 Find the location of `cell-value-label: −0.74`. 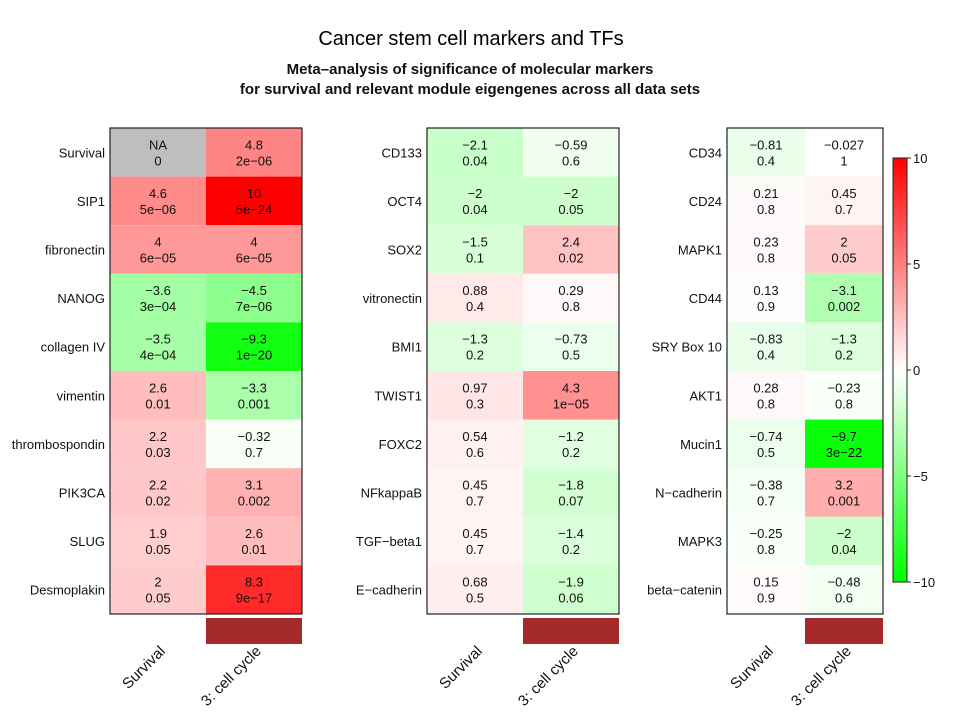

cell-value-label: −0.74 is located at coordinates (766, 436).